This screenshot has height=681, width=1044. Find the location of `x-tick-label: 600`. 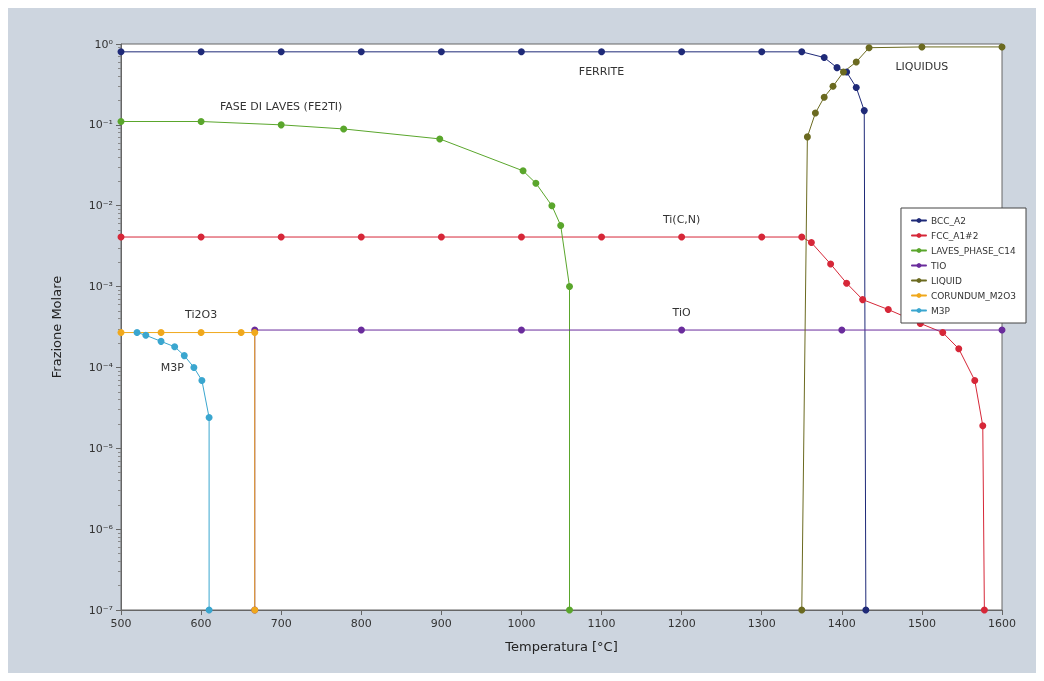

x-tick-label: 600 is located at coordinates (201, 623).